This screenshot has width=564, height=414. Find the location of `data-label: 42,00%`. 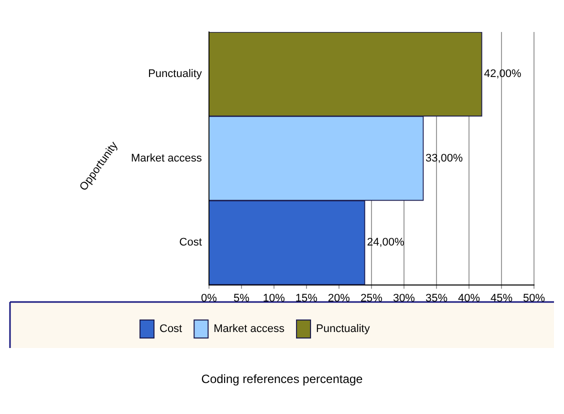

data-label: 42,00% is located at coordinates (503, 74).